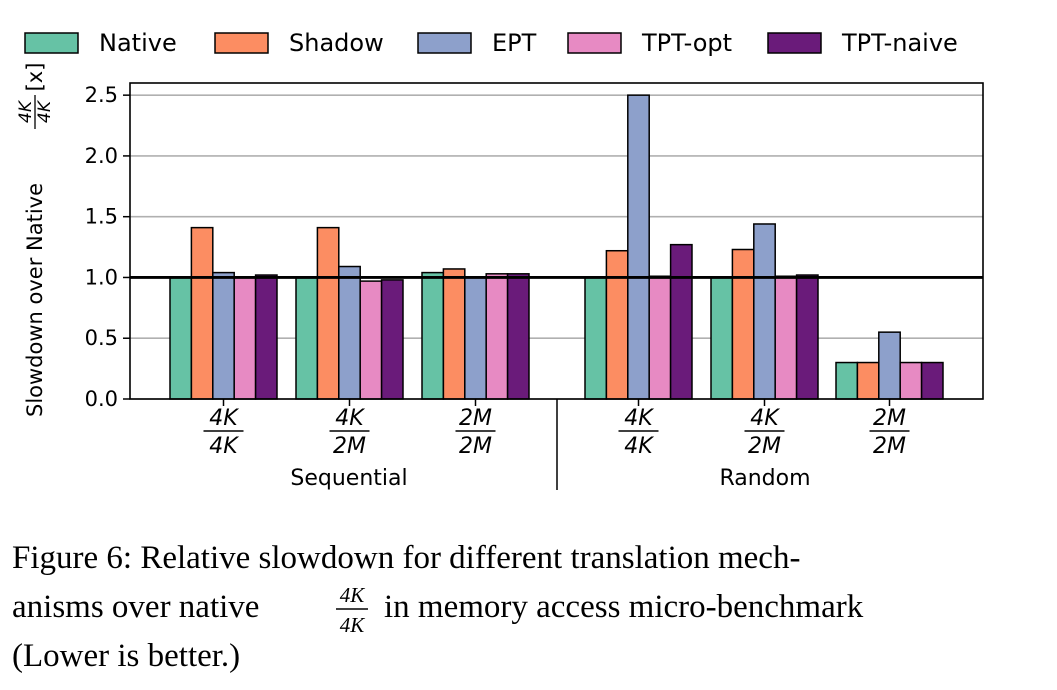 The image size is (1057, 690). I want to click on x-axis: 4K 4K 4K 2M 2M 2M Sequential 4K 4K 4K 2M 2M 2M Random, so click(556, 445).